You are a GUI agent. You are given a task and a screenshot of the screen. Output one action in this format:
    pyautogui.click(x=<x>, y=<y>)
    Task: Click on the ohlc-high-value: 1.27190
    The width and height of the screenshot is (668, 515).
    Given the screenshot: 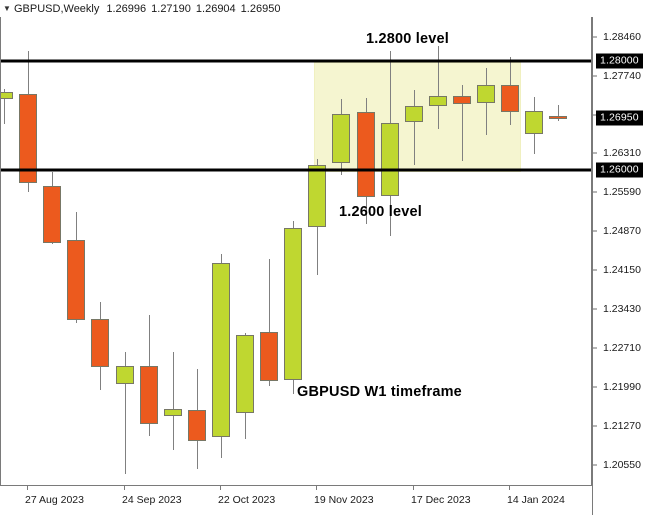 What is the action you would take?
    pyautogui.click(x=171, y=8)
    